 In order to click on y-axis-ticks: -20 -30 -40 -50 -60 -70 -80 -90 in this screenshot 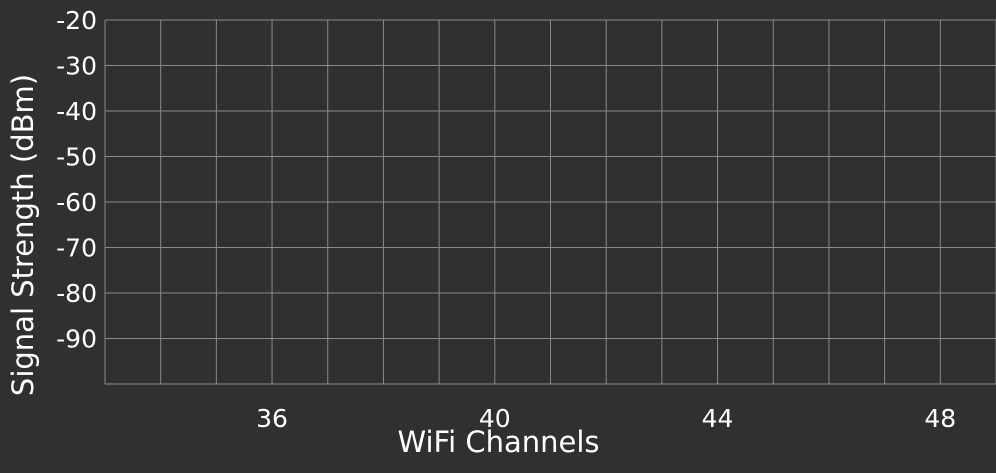, I will do `click(76, 180)`.